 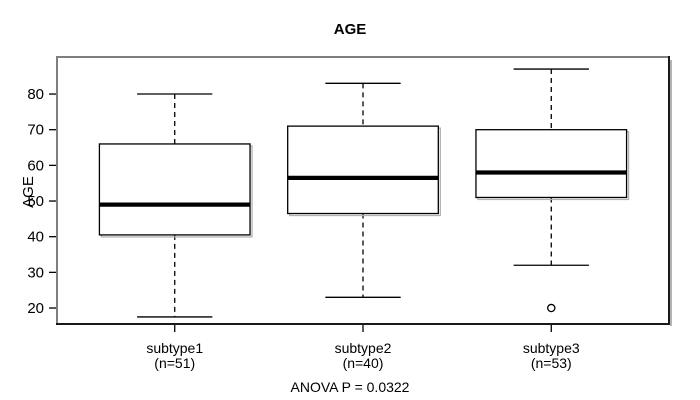 What do you see at coordinates (35, 130) in the screenshot?
I see `y-tick-label: 70` at bounding box center [35, 130].